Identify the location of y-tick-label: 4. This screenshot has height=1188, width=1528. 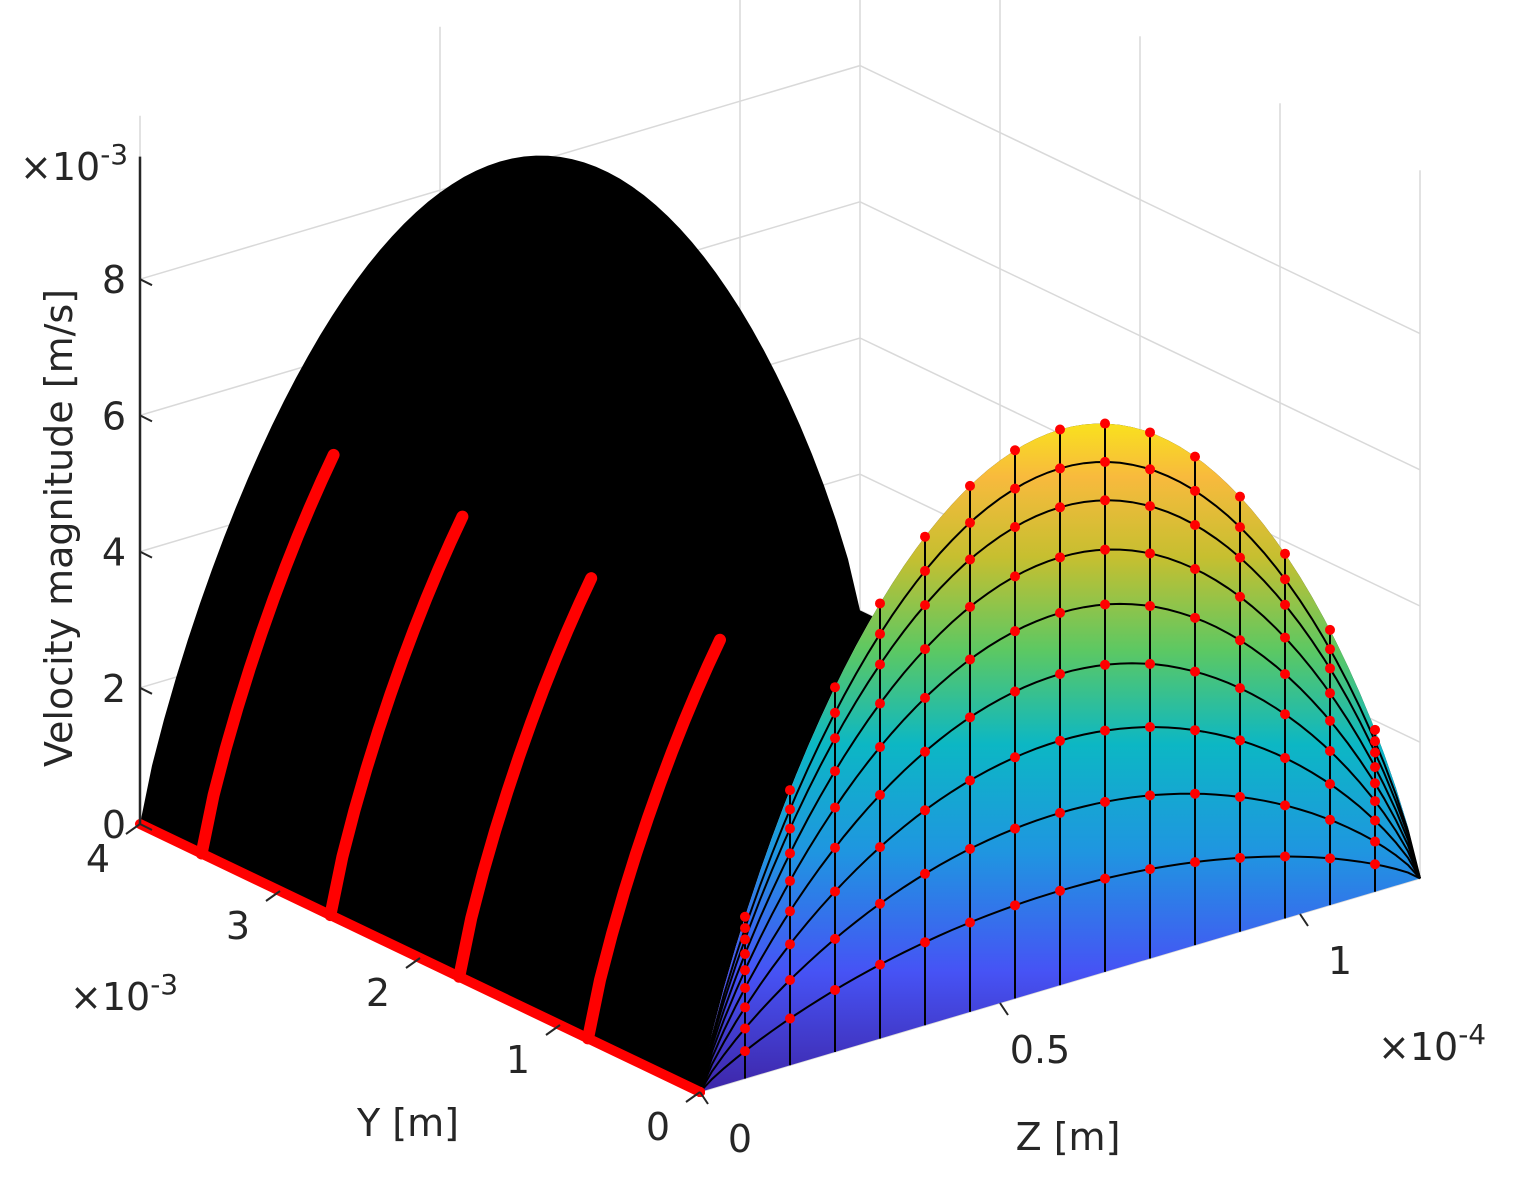
(98, 859).